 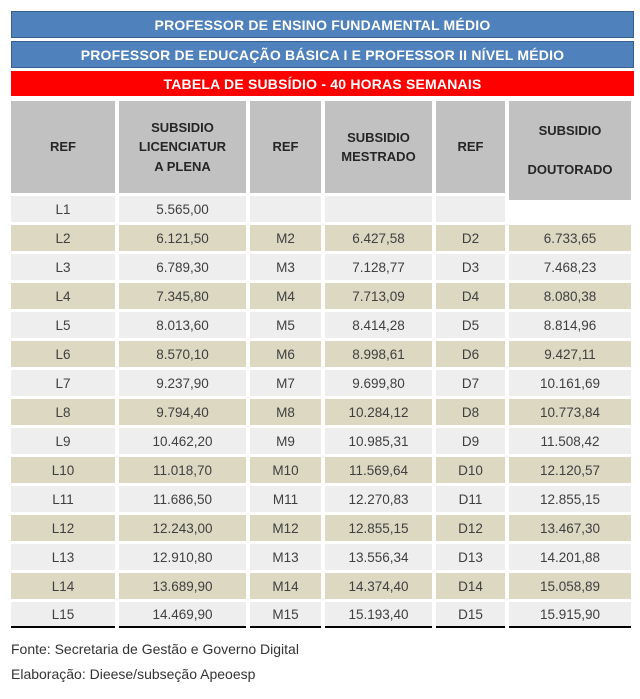 What do you see at coordinates (570, 557) in the screenshot?
I see `subsidy-value-cell: 14.201,88` at bounding box center [570, 557].